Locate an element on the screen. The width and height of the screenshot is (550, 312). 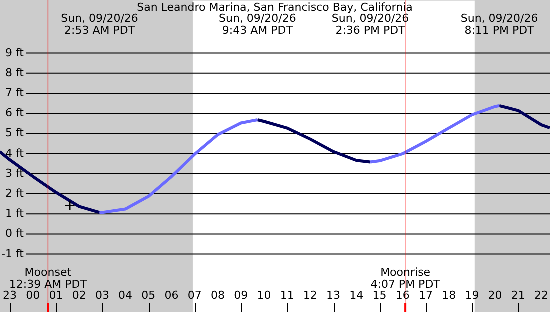
y-tick-label: 0 ft is located at coordinates (15, 233).